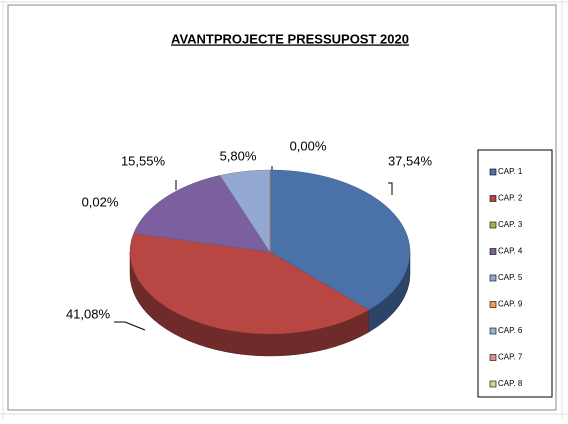 The height and width of the screenshot is (424, 568). What do you see at coordinates (510, 304) in the screenshot?
I see `legend-label: CAP. 9` at bounding box center [510, 304].